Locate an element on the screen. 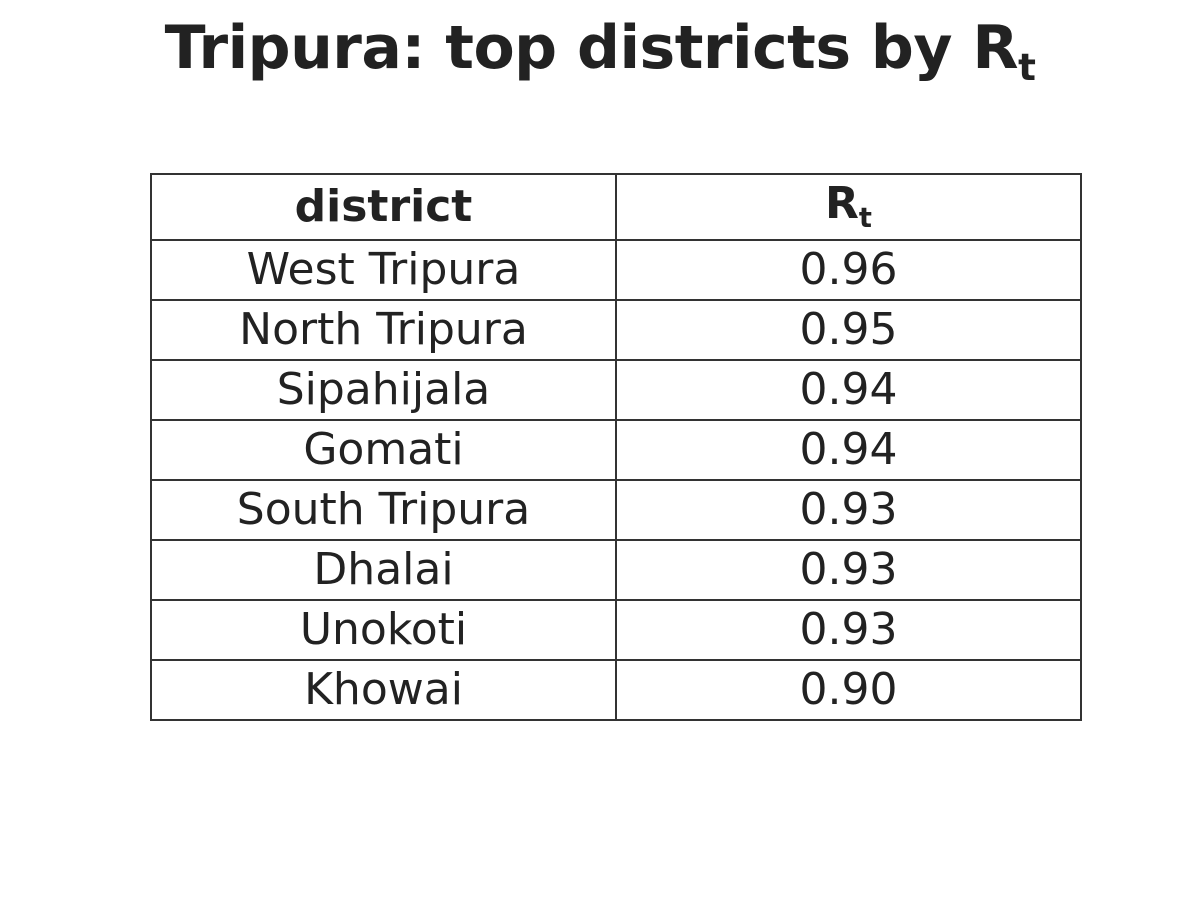  table-row: Sipahijala 0.94 is located at coordinates (616, 390).